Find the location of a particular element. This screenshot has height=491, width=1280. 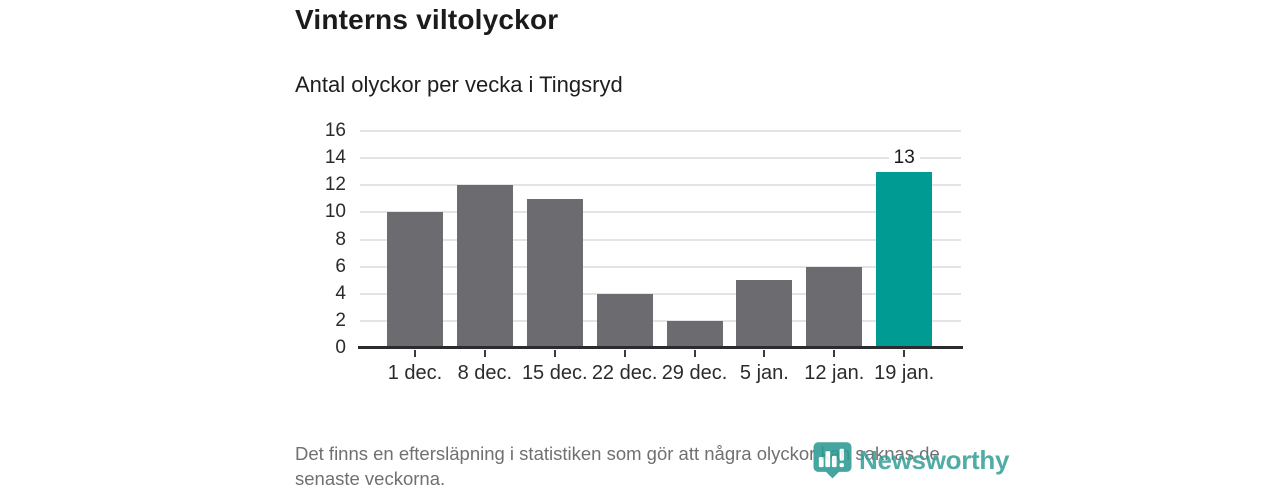

y-axis-label: 8 is located at coordinates (340, 239).